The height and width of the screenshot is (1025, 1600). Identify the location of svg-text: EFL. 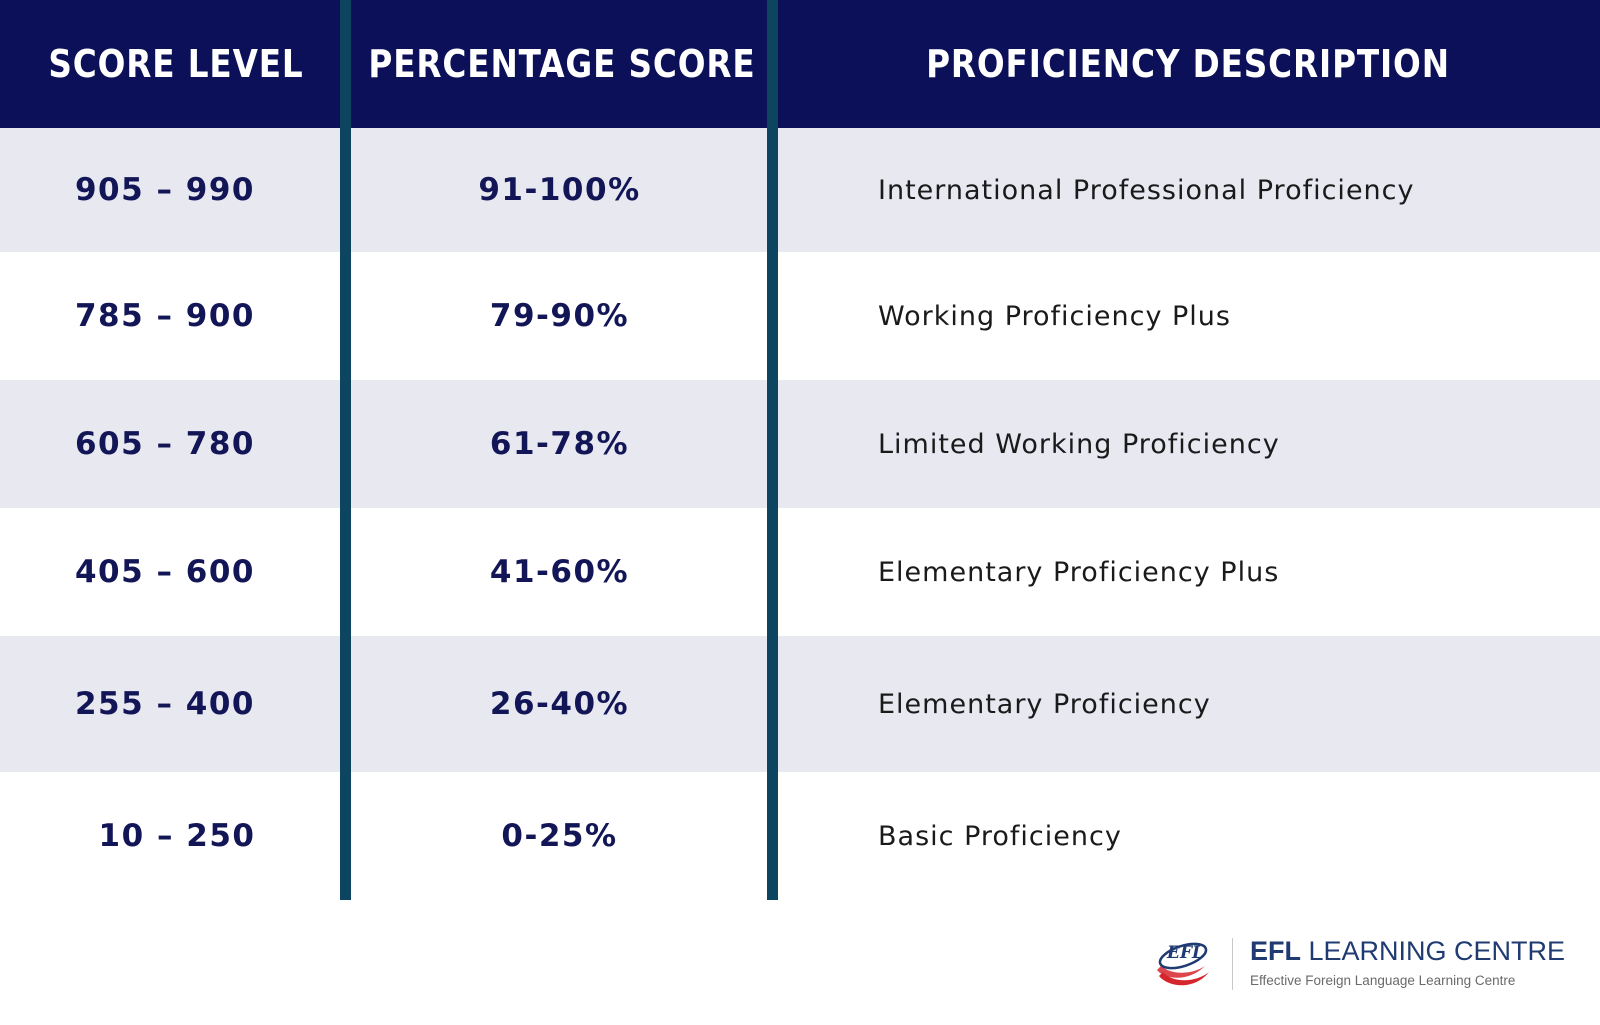
(1185, 953).